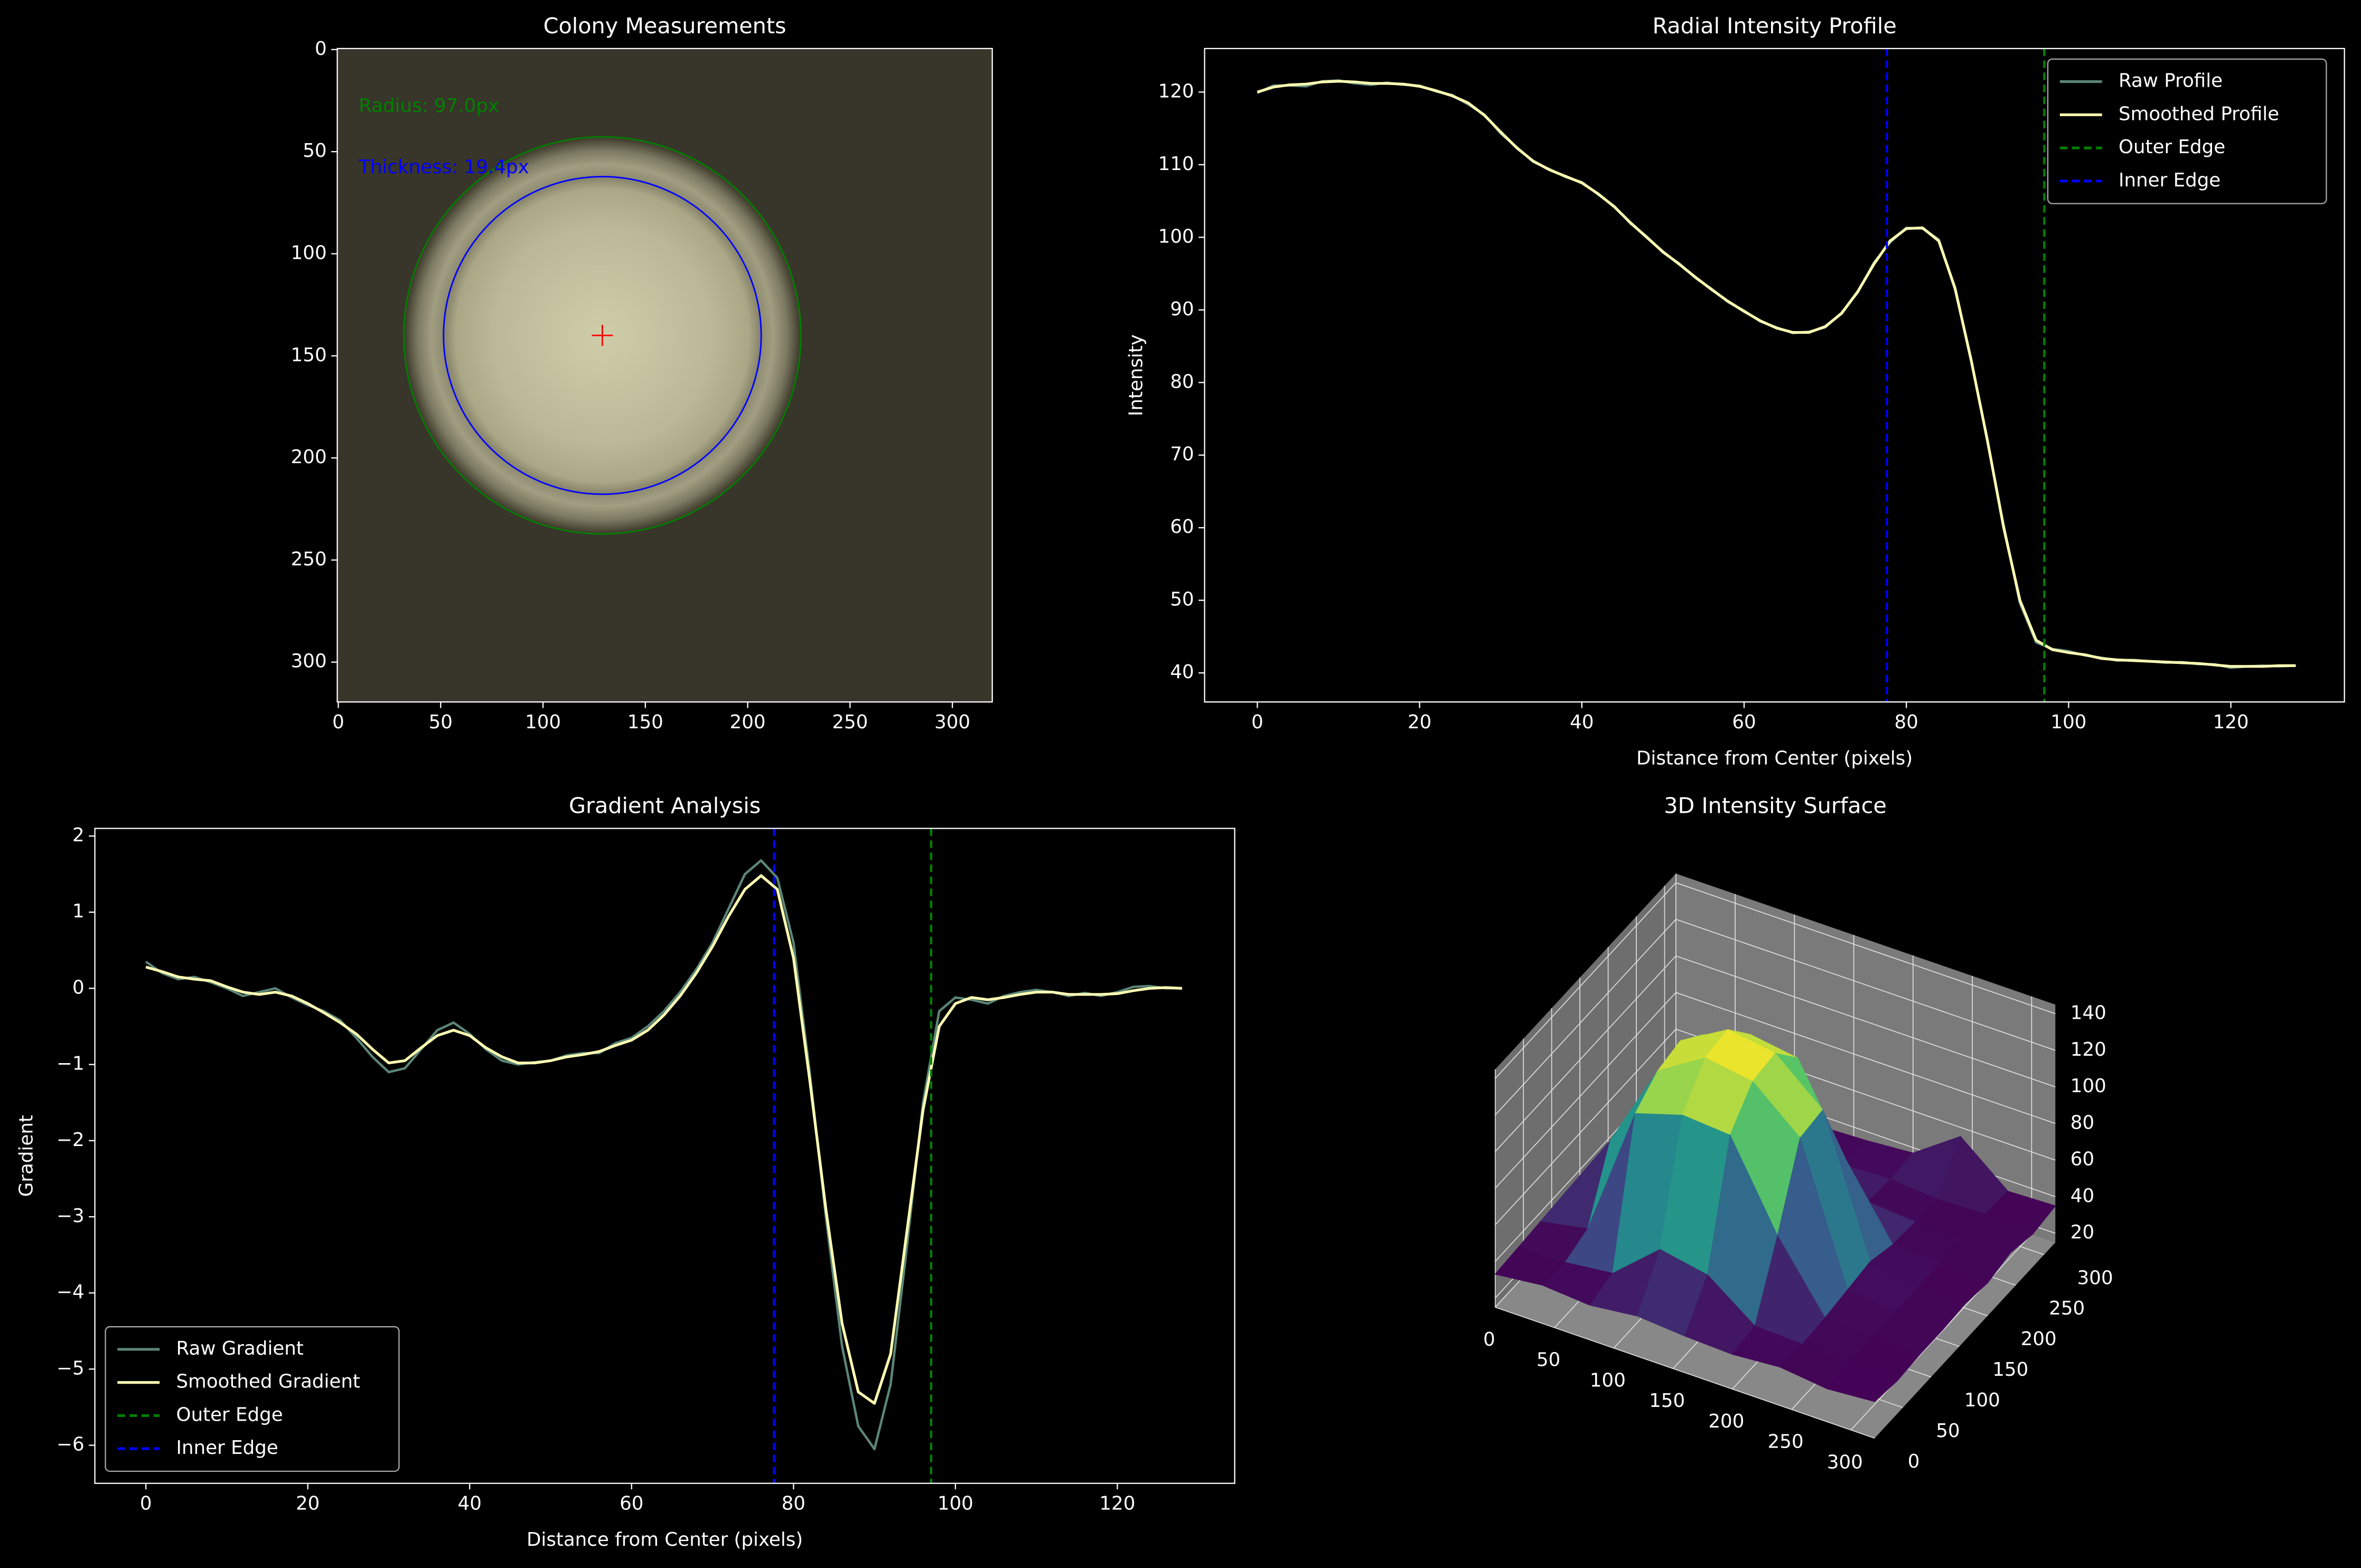  I want to click on axes-frame, so click(665, 375).